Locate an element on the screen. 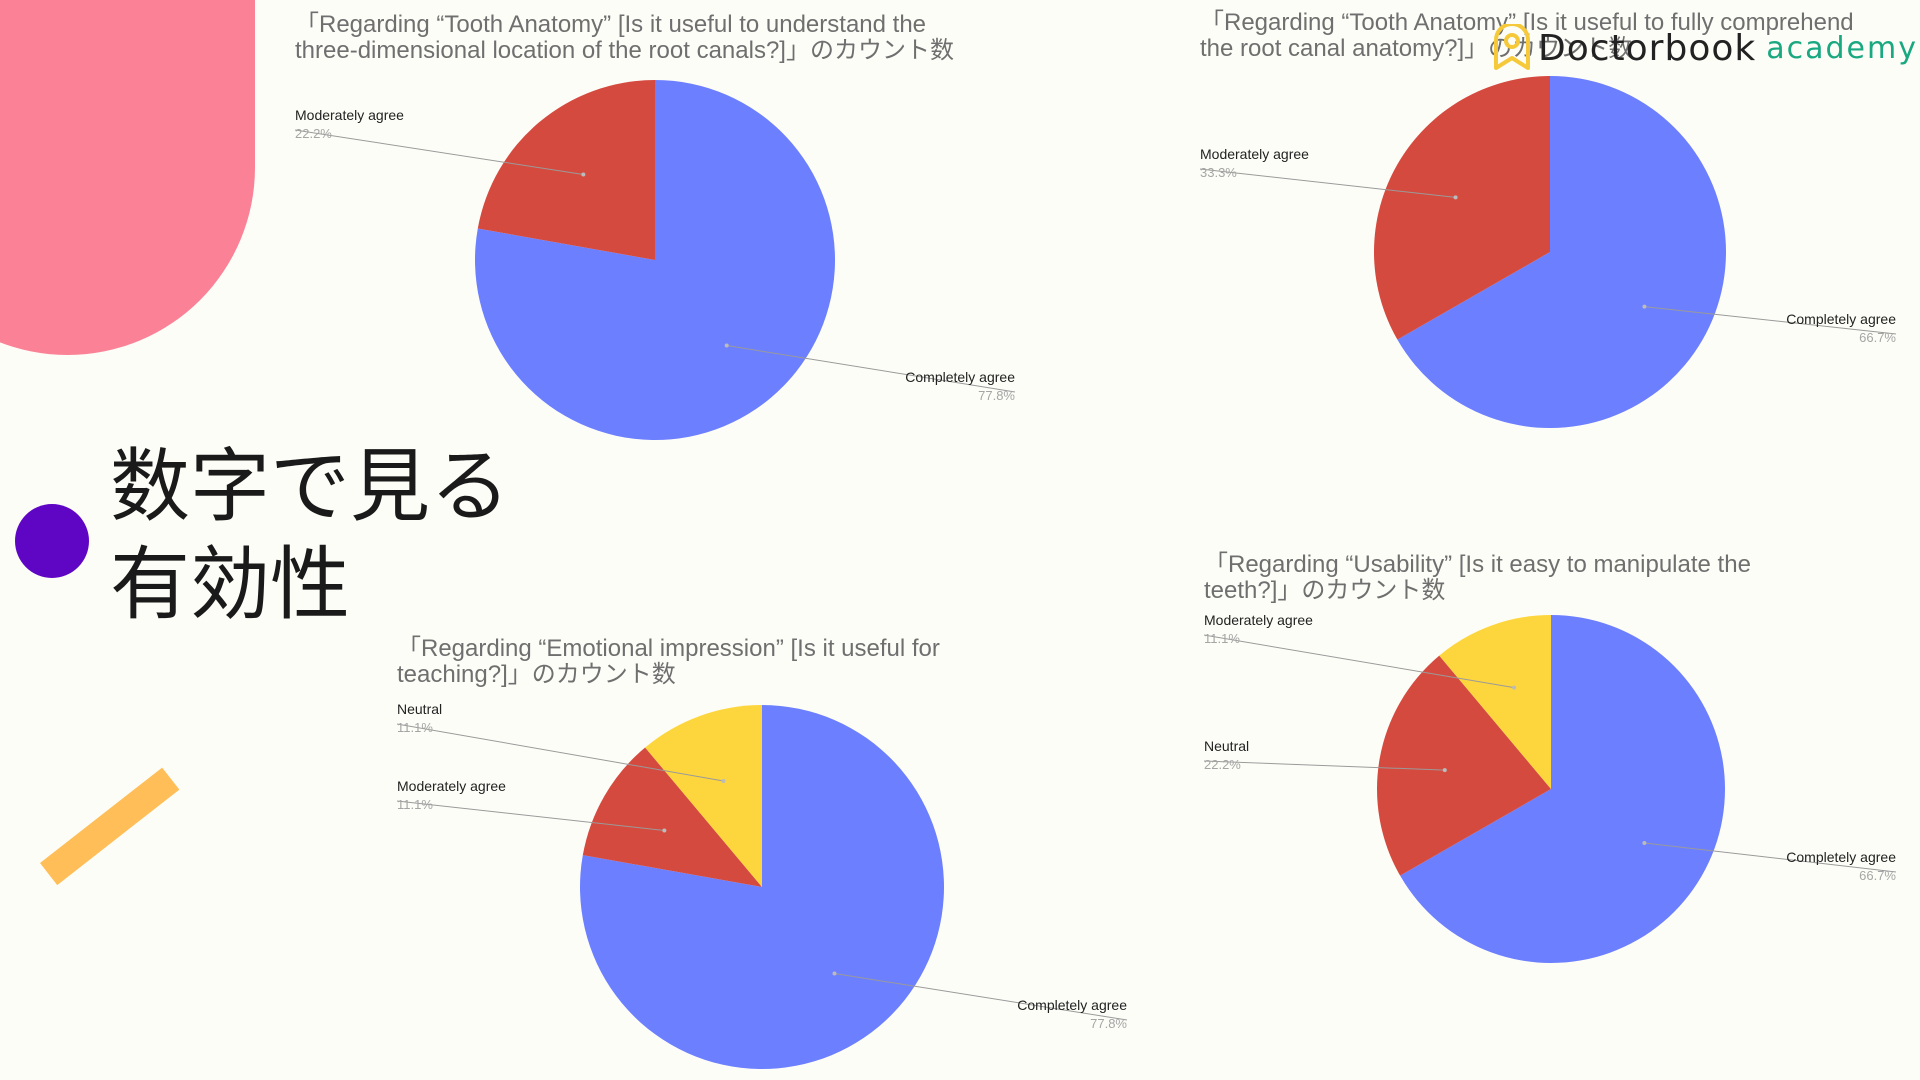  chart-3-value-completely-agree: 77.8% is located at coordinates (1108, 1023).